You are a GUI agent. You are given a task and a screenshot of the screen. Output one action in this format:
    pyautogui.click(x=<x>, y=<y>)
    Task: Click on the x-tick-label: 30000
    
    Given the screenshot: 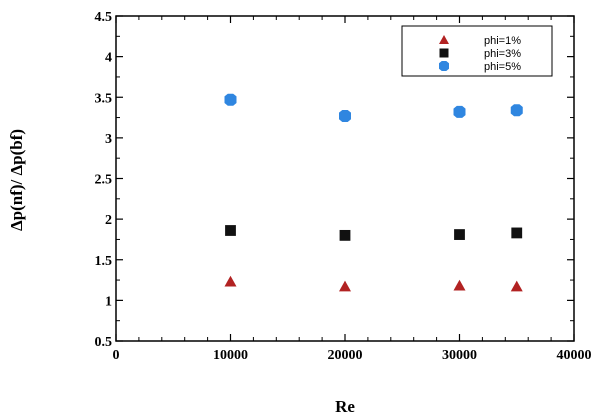 What is the action you would take?
    pyautogui.click(x=459, y=355)
    